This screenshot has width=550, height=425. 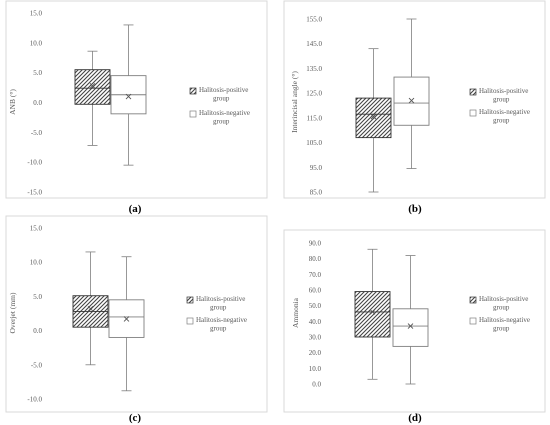 I want to click on y-tick-label: 70.0, so click(x=315, y=275).